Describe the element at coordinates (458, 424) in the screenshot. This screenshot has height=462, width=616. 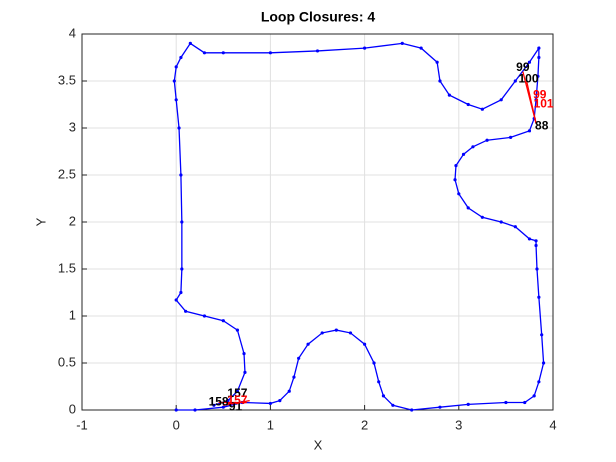
I see `x-tick-label: 3` at that location.